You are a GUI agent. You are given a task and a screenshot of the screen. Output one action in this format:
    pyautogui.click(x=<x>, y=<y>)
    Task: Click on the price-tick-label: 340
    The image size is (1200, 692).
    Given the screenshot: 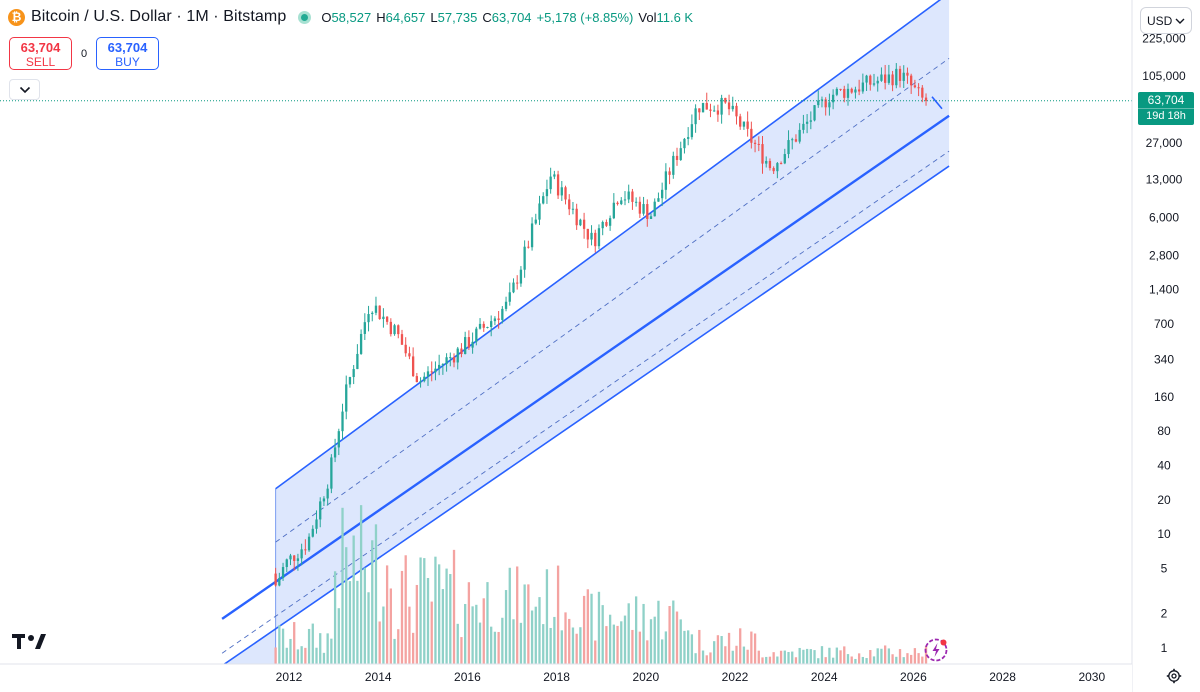 What is the action you would take?
    pyautogui.click(x=1164, y=360)
    